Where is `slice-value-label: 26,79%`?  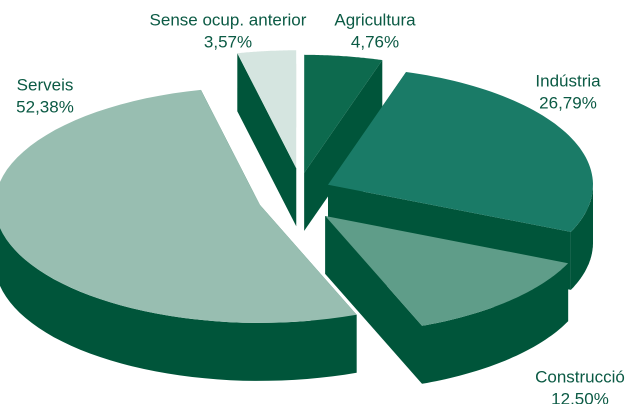
slice-value-label: 26,79% is located at coordinates (568, 102).